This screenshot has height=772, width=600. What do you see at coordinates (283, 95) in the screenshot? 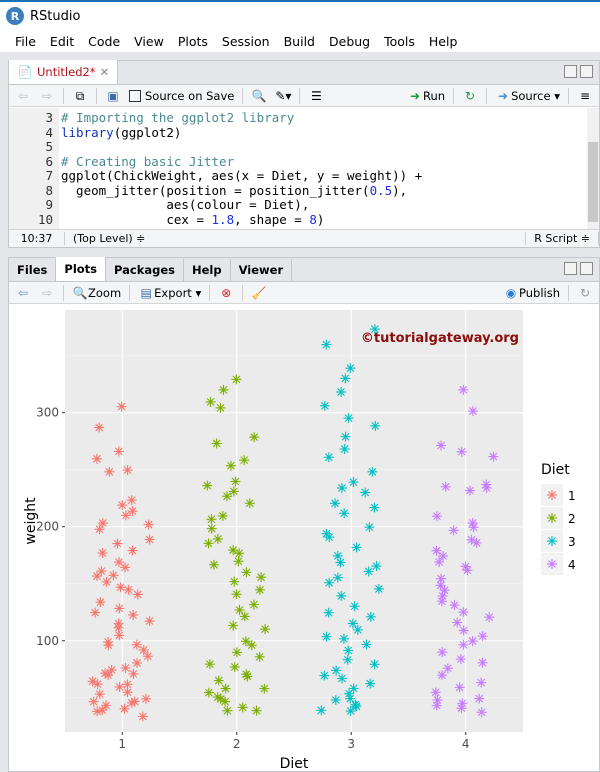
I see `magic-wand-icon: ✎▾` at bounding box center [283, 95].